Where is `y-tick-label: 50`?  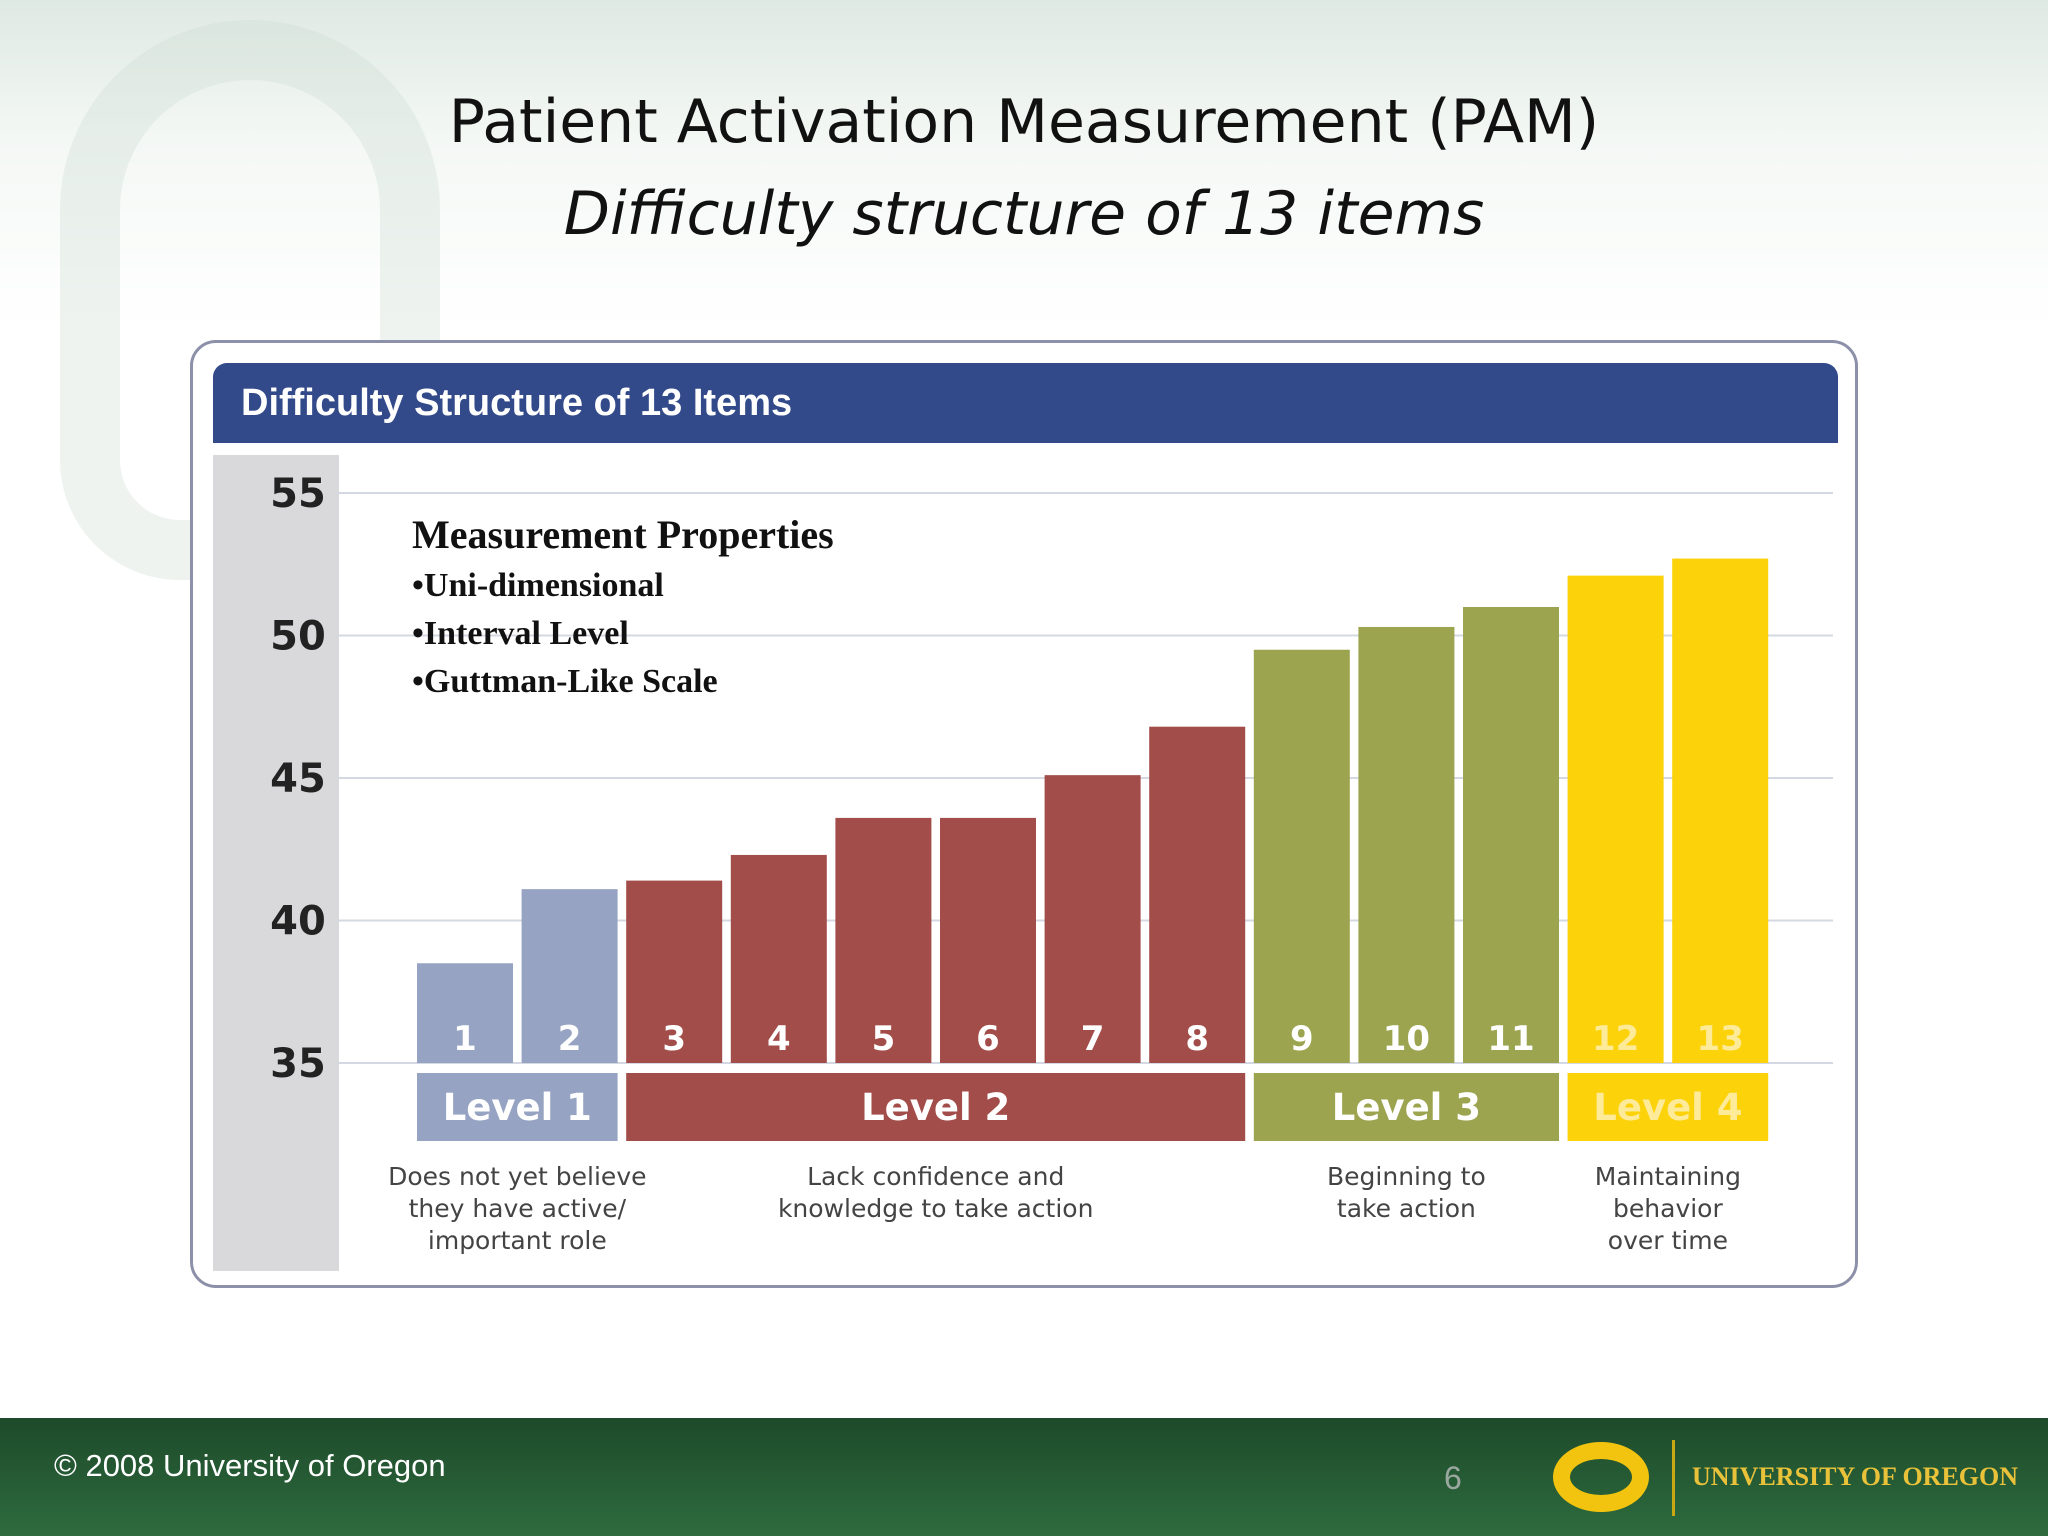 y-tick-label: 50 is located at coordinates (298, 637).